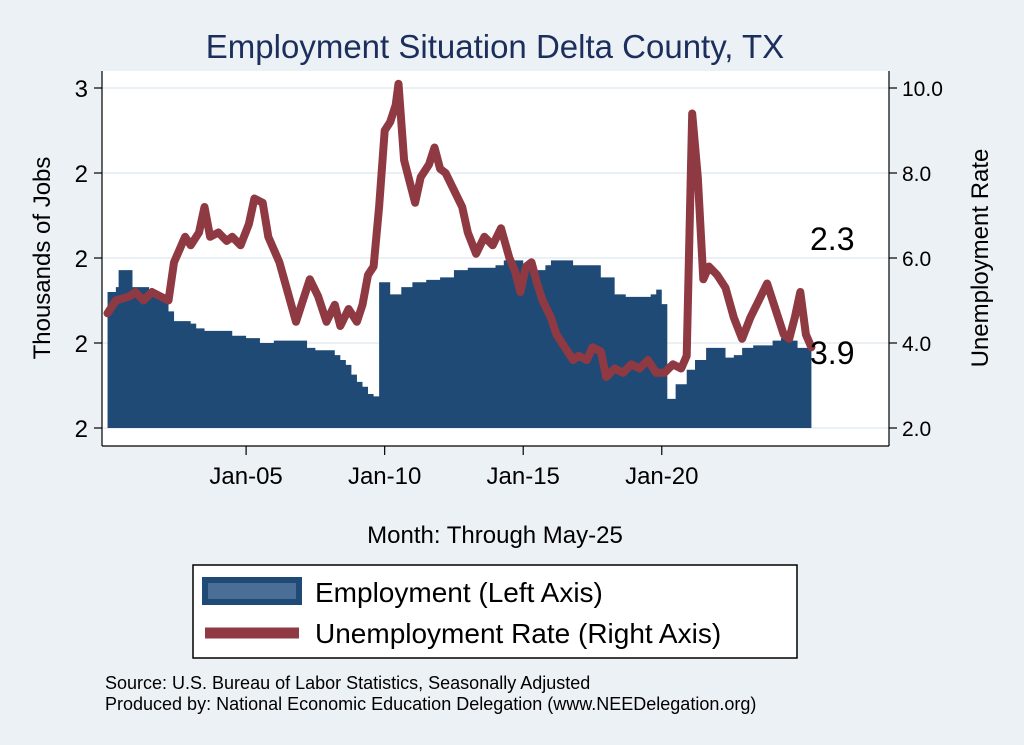 Image resolution: width=1024 pixels, height=745 pixels. What do you see at coordinates (661, 476) in the screenshot?
I see `x-tick-label-3: Jan-20` at bounding box center [661, 476].